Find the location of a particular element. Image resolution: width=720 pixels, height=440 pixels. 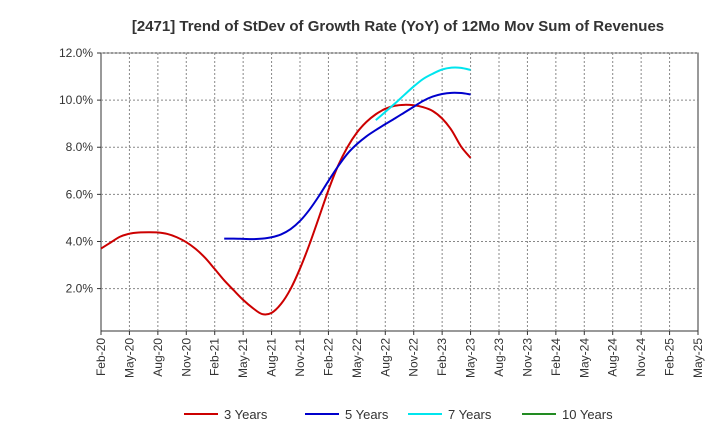

x-tick-label: Nov-20 is located at coordinates (186, 357).